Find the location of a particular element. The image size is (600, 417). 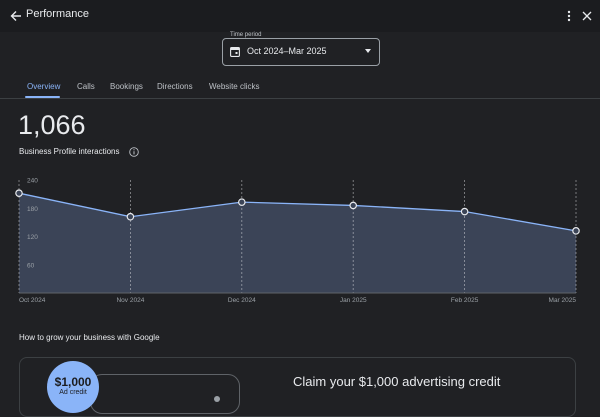

more-options-button is located at coordinates (569, 16).